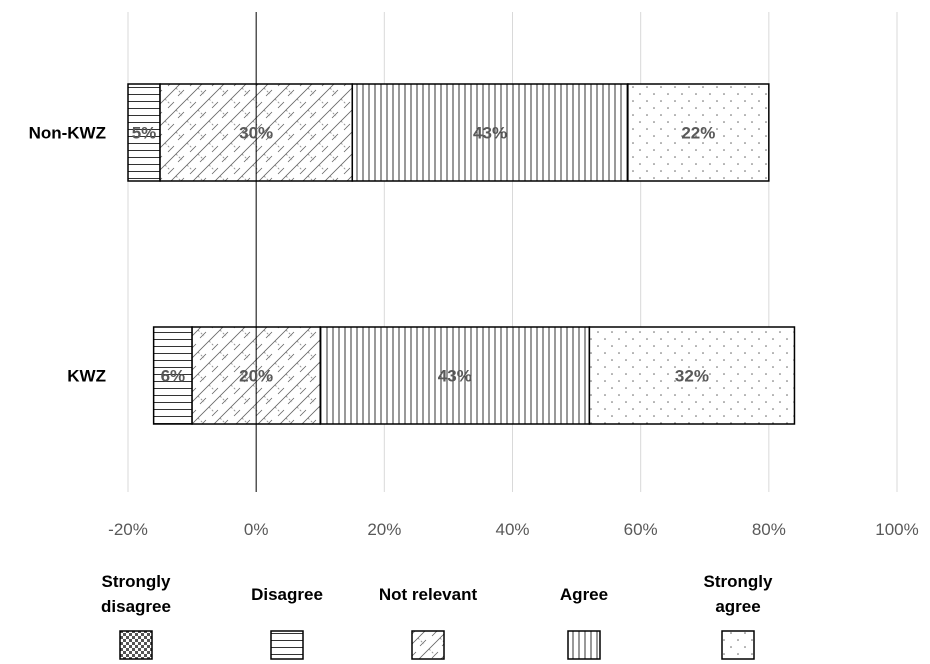 The image size is (930, 664). I want to click on data-label: 5%, so click(144, 133).